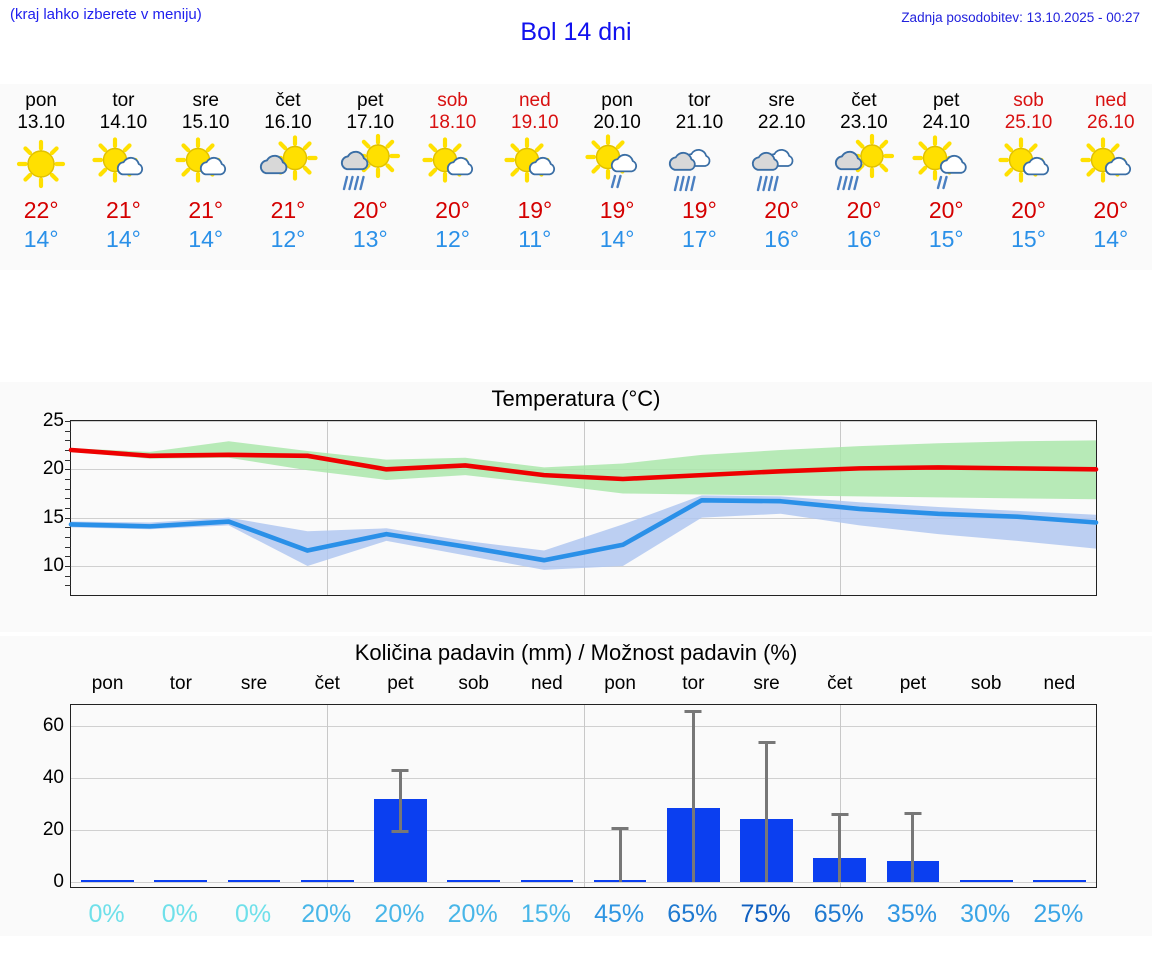  I want to click on day-min-temp: 13°, so click(370, 239).